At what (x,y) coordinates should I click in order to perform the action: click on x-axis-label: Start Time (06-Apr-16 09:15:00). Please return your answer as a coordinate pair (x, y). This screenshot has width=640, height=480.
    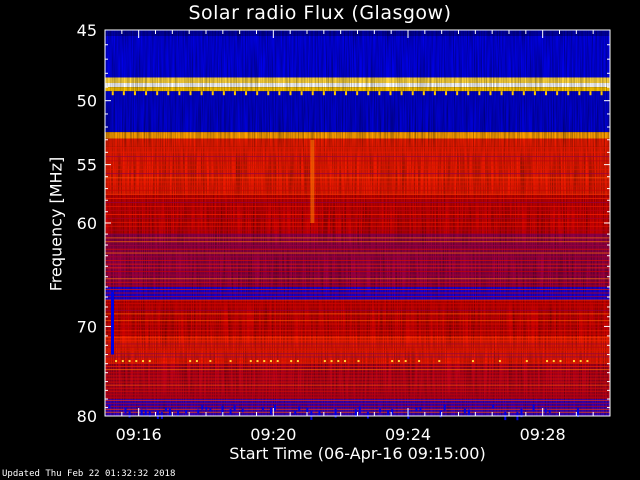
    Looking at the image, I should click on (357, 453).